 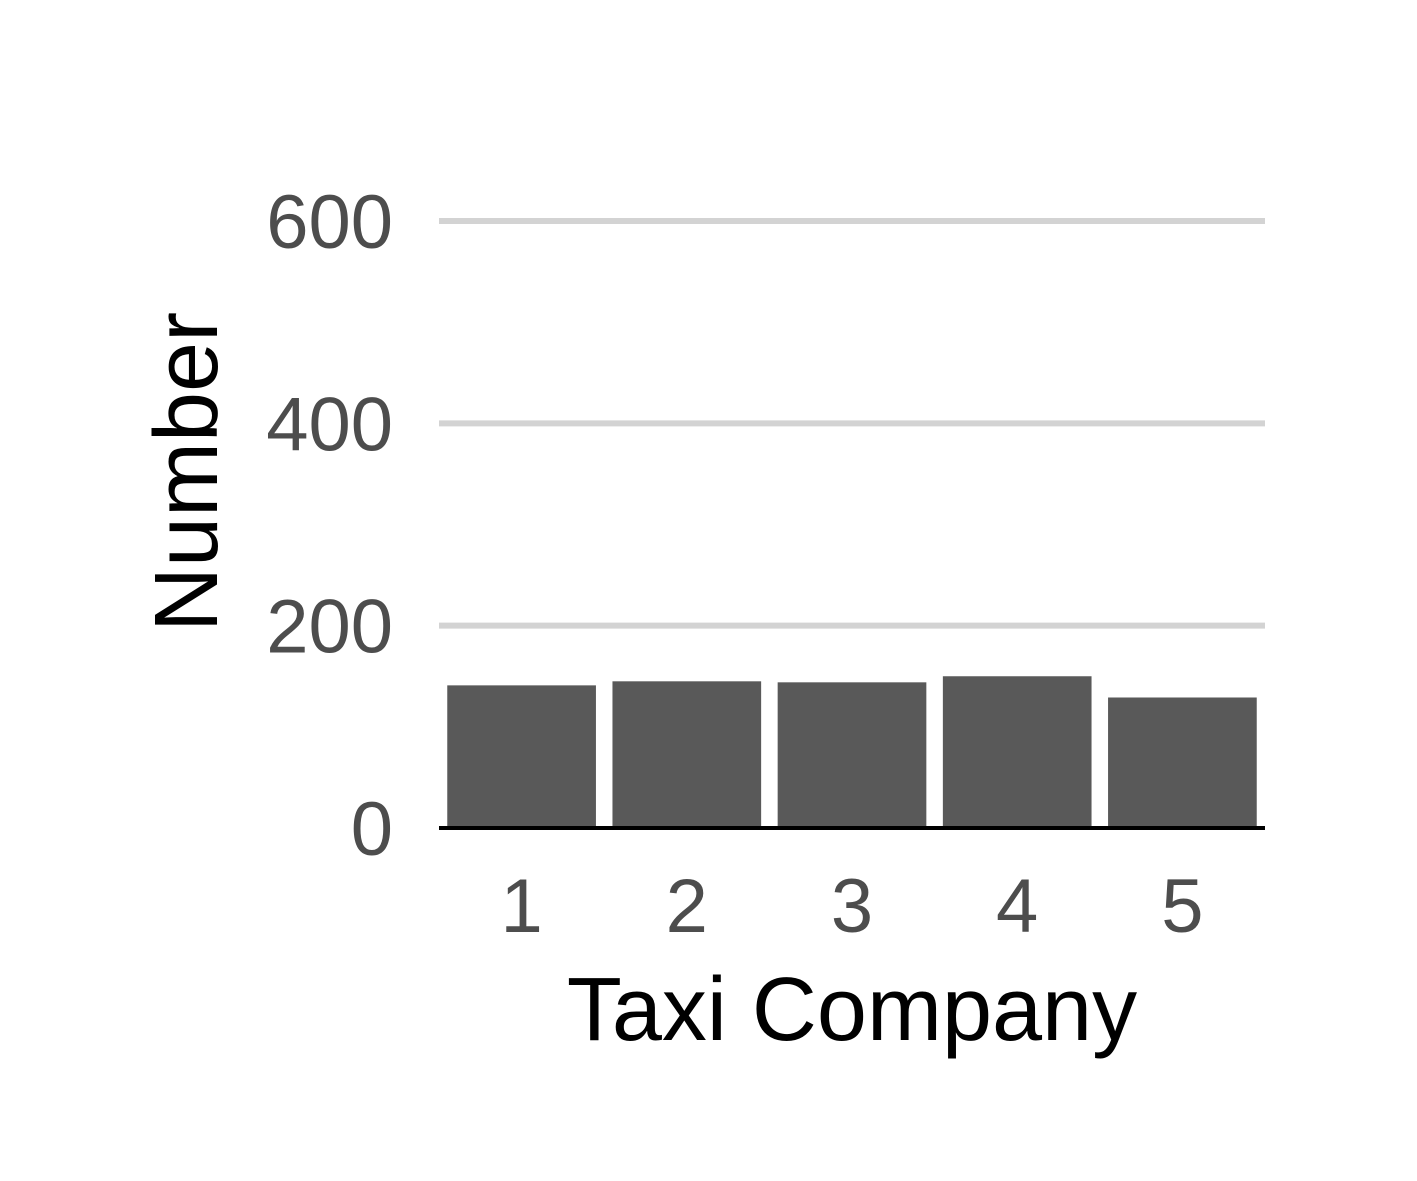 I want to click on y-tick-label-400: 400, so click(x=329, y=424).